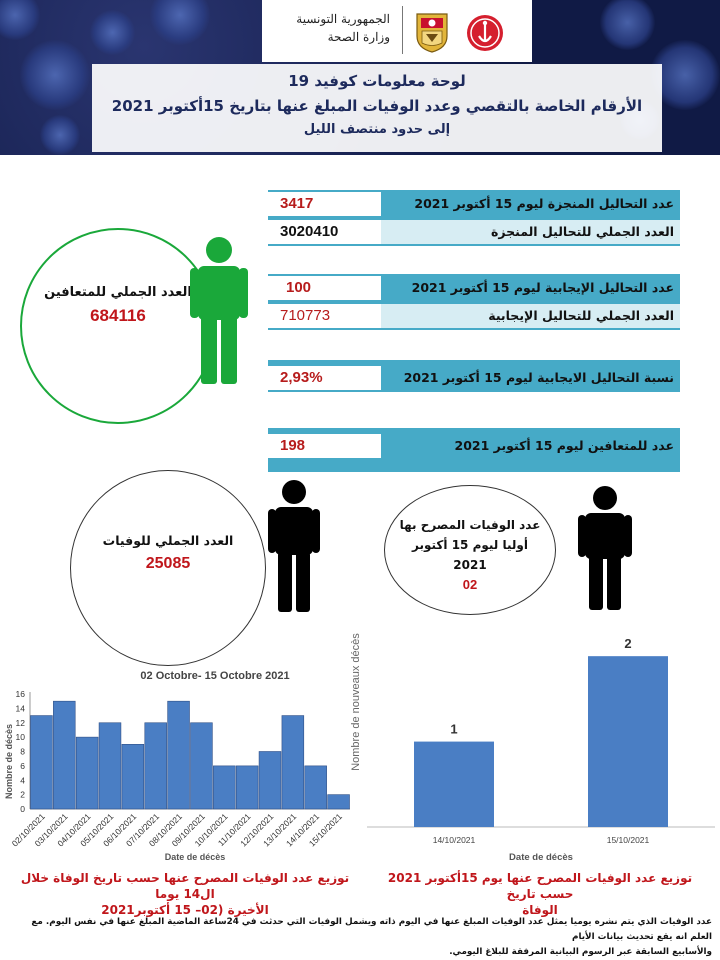 Image resolution: width=720 pixels, height=960 pixels. What do you see at coordinates (485, 33) in the screenshot?
I see `red-crescent-icon` at bounding box center [485, 33].